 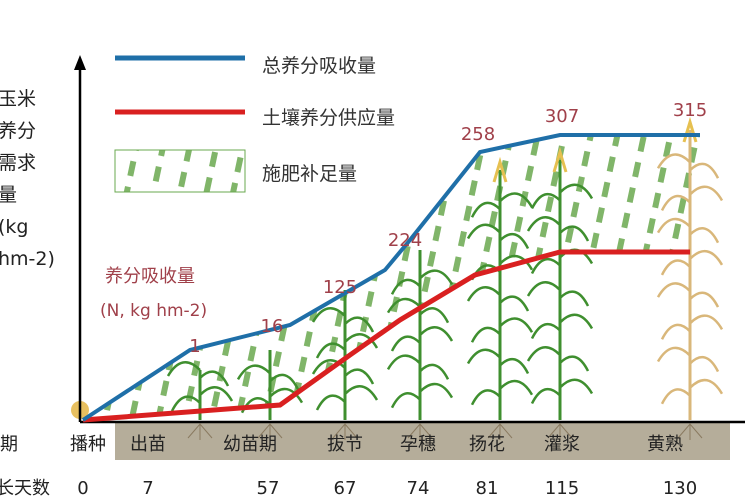 I want to click on stage-label: 黄熟, so click(x=665, y=444).